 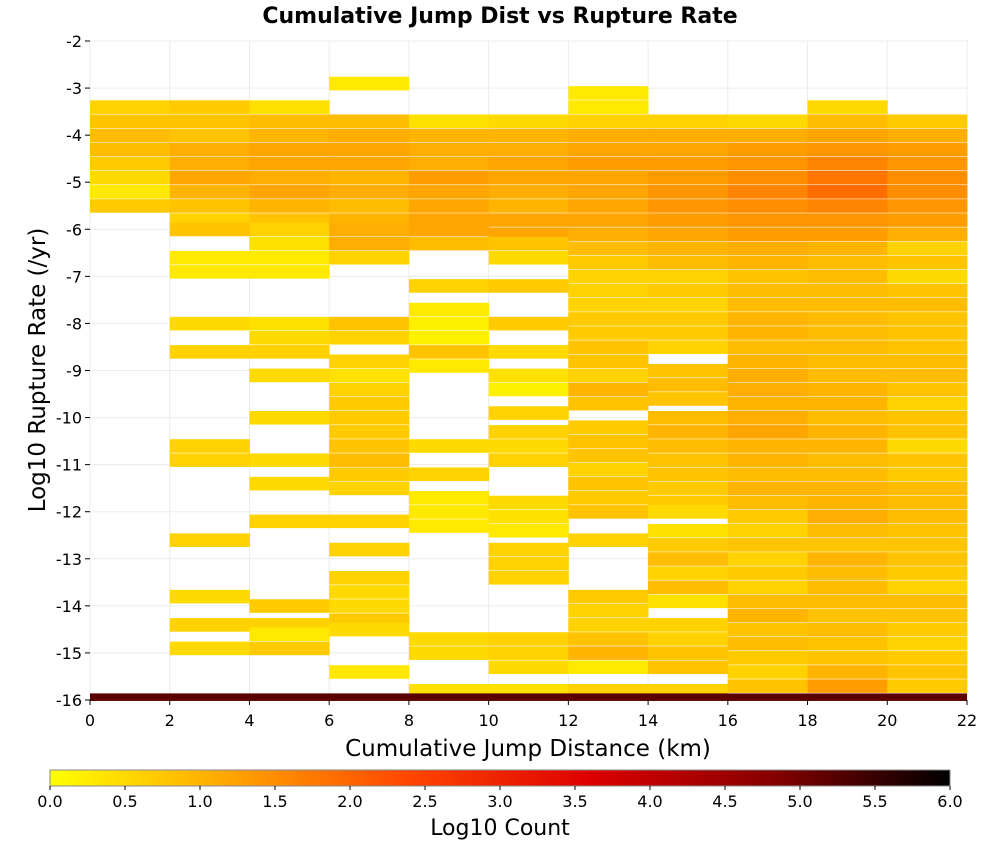 I want to click on x-axis-label: Cumulative Jump Distance (km), so click(x=528, y=749).